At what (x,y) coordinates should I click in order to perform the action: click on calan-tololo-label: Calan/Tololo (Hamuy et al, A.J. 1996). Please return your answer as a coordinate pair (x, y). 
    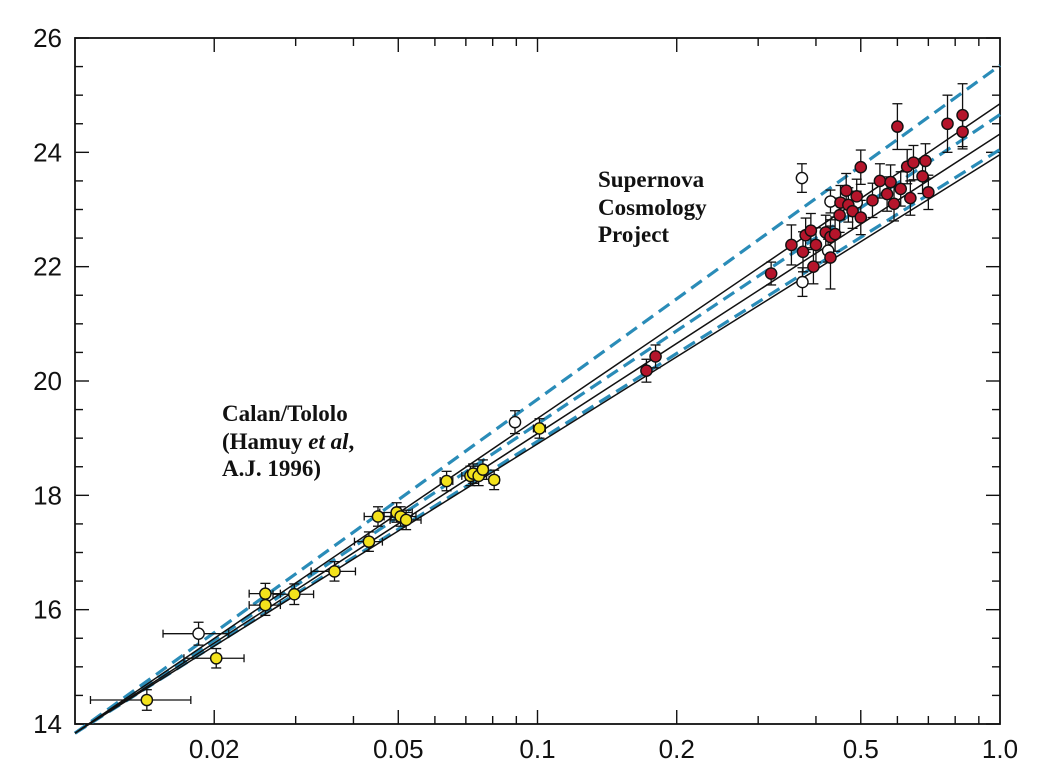
    Looking at the image, I should click on (288, 441).